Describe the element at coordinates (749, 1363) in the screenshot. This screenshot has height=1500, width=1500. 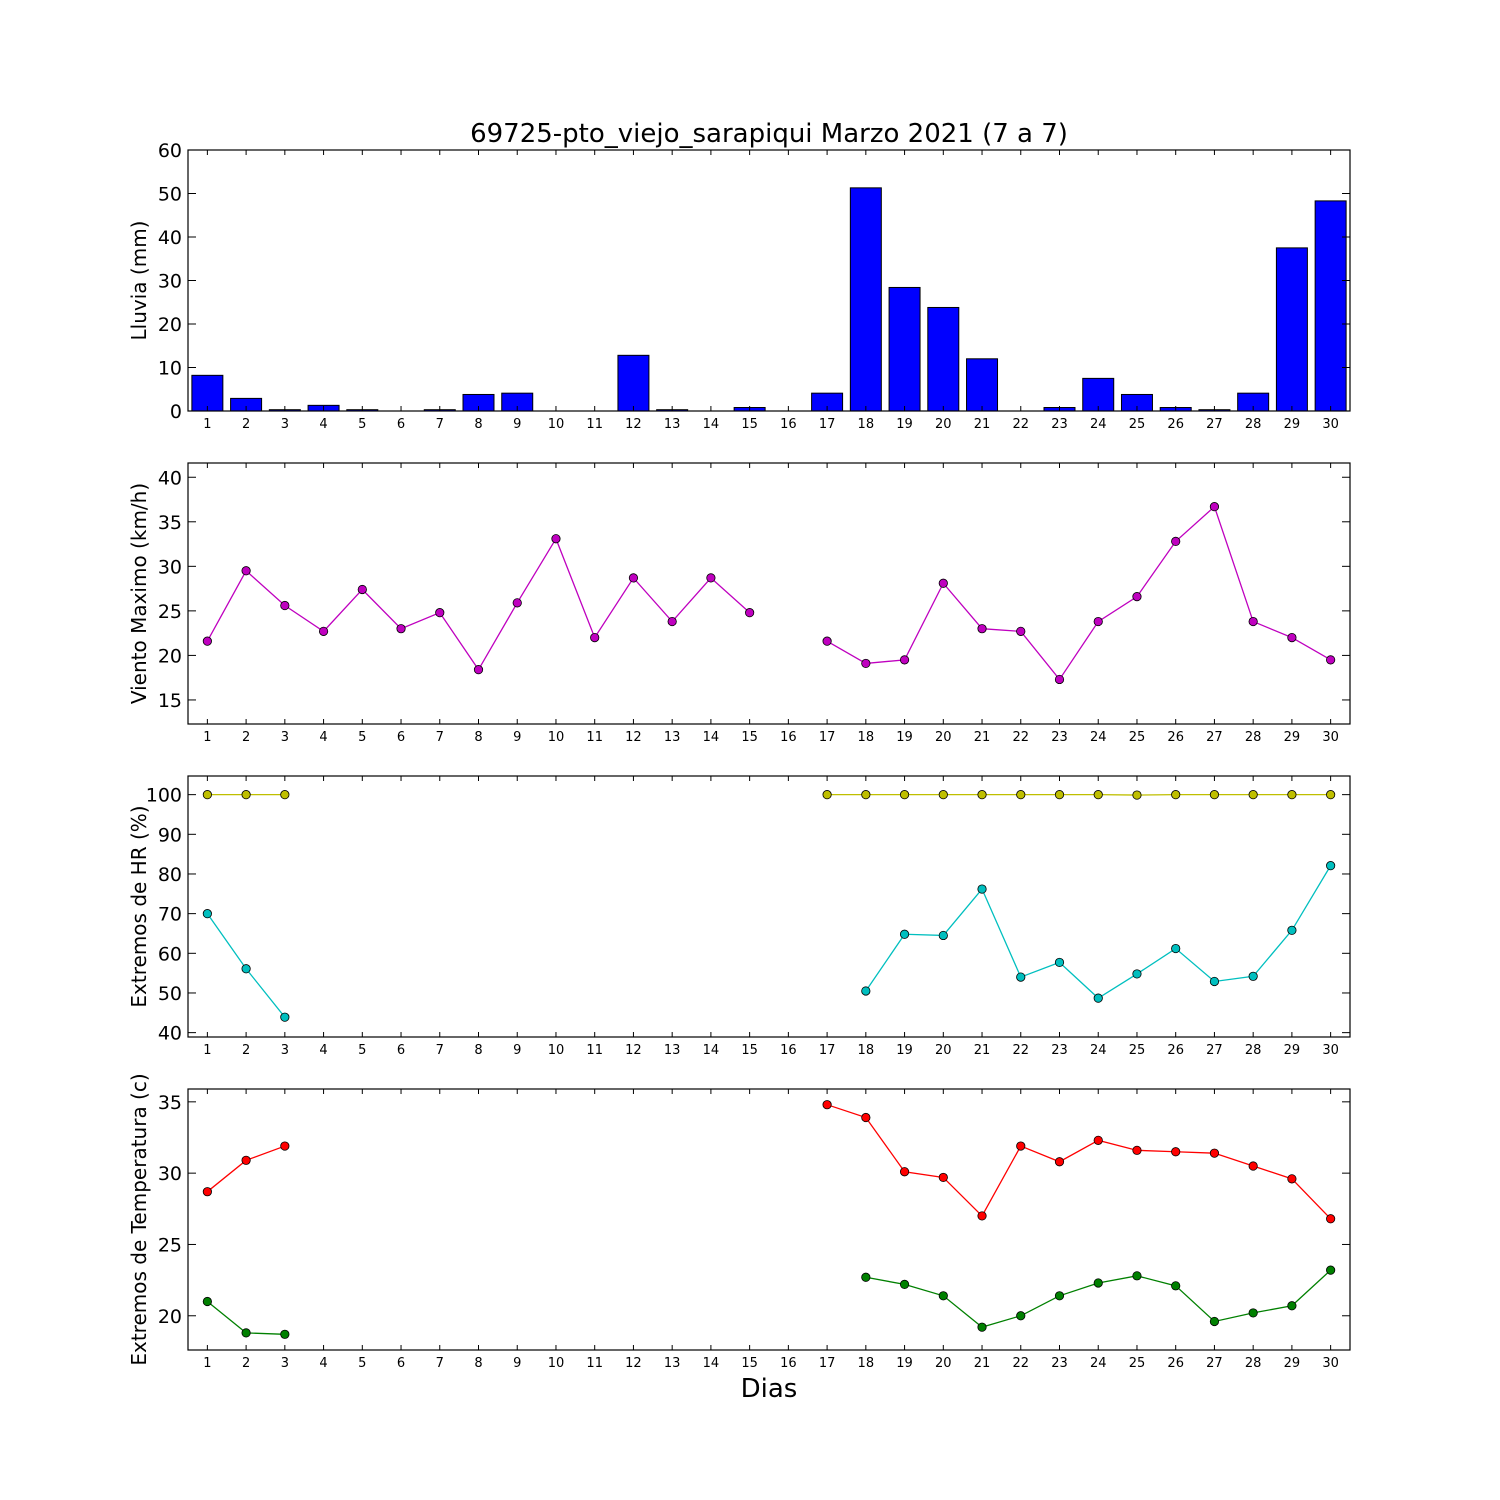
I see `x-tick-label-temperatura-15: 15` at that location.